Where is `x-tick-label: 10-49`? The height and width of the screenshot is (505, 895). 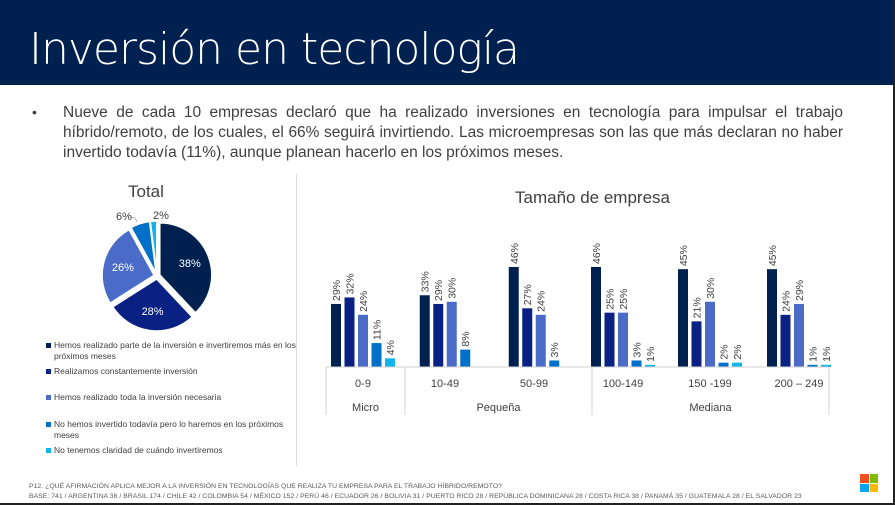 x-tick-label: 10-49 is located at coordinates (445, 384).